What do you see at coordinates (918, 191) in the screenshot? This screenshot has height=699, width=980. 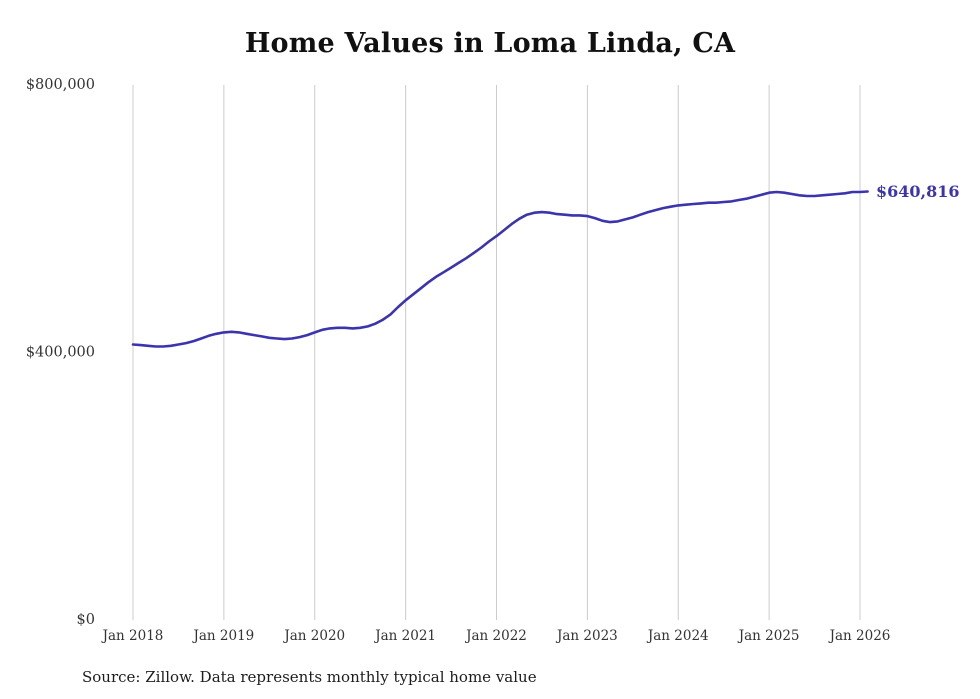 I see `end-value-label: $640,816` at bounding box center [918, 191].